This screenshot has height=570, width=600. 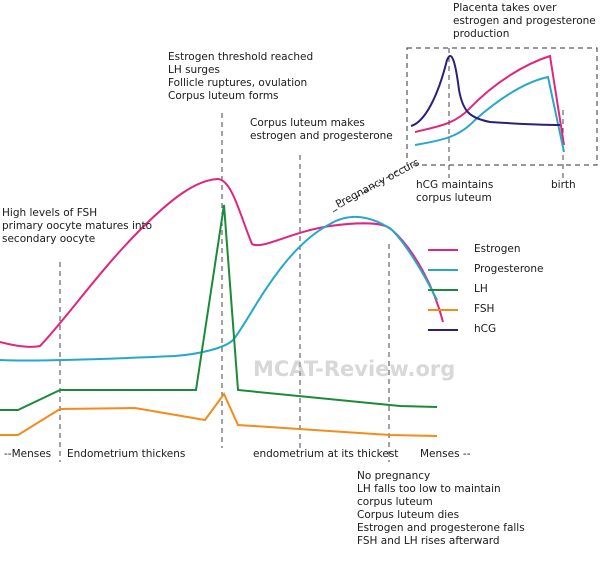 What do you see at coordinates (563, 185) in the screenshot?
I see `annotation-birth: birth` at bounding box center [563, 185].